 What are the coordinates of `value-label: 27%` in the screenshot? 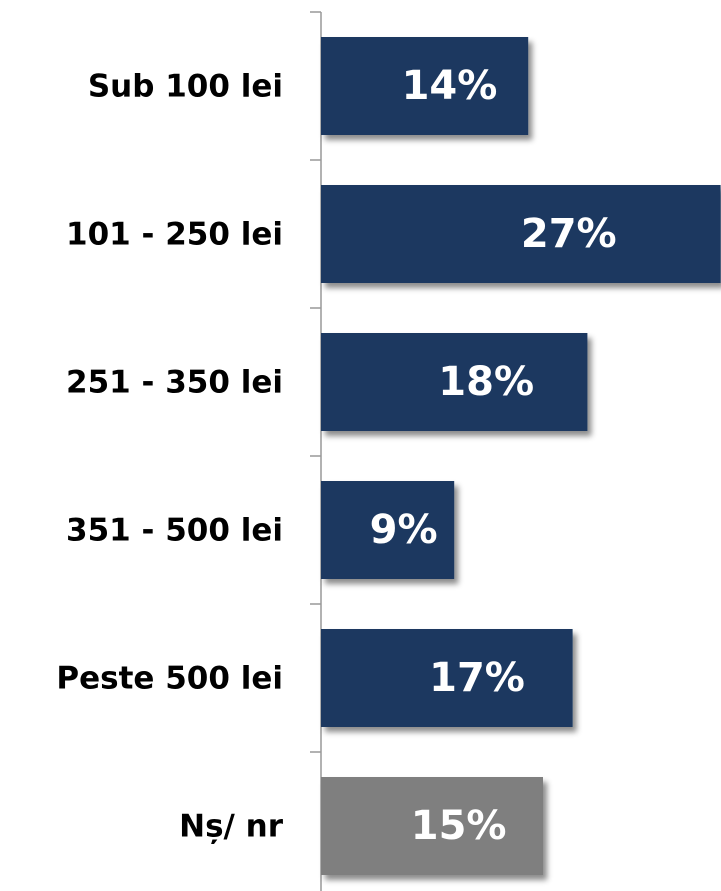 It's located at (569, 234).